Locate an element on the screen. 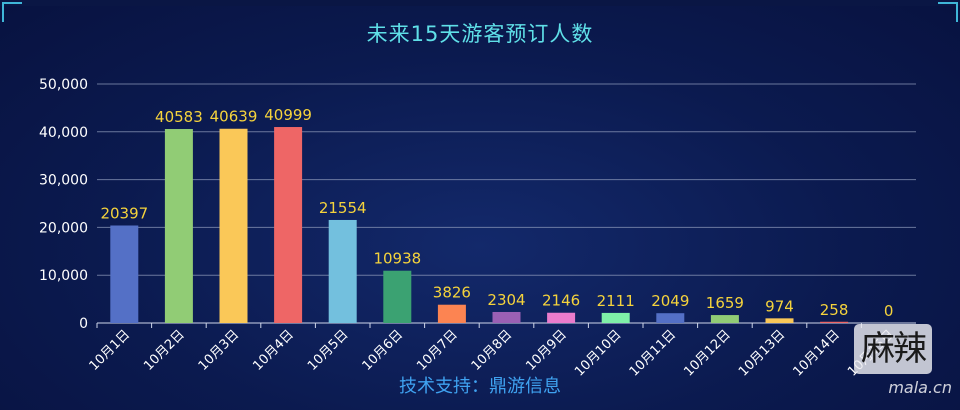 The height and width of the screenshot is (410, 960). data-label: 2304 is located at coordinates (506, 300).